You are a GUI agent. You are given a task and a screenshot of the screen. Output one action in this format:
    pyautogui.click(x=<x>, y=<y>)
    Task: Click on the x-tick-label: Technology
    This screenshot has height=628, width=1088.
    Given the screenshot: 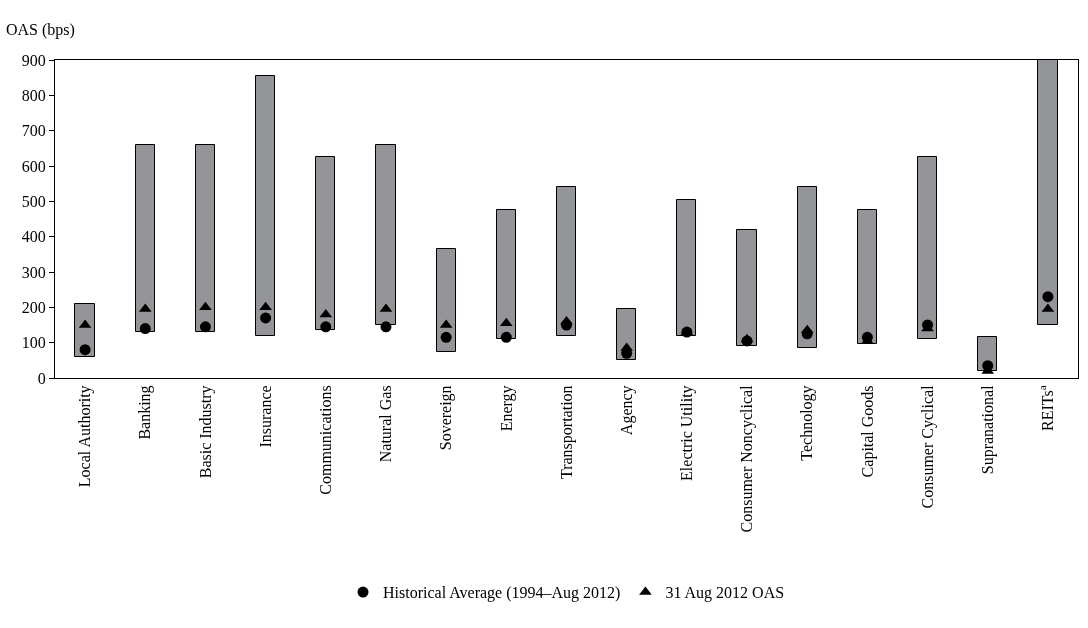 What is the action you would take?
    pyautogui.click(x=807, y=423)
    